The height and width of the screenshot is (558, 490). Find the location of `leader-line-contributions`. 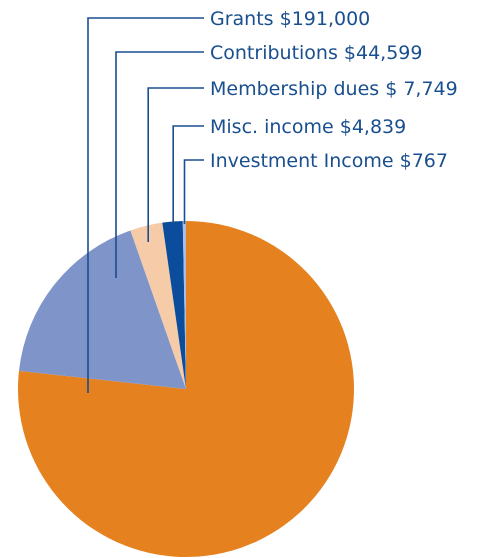

leader-line-contributions is located at coordinates (159, 164).